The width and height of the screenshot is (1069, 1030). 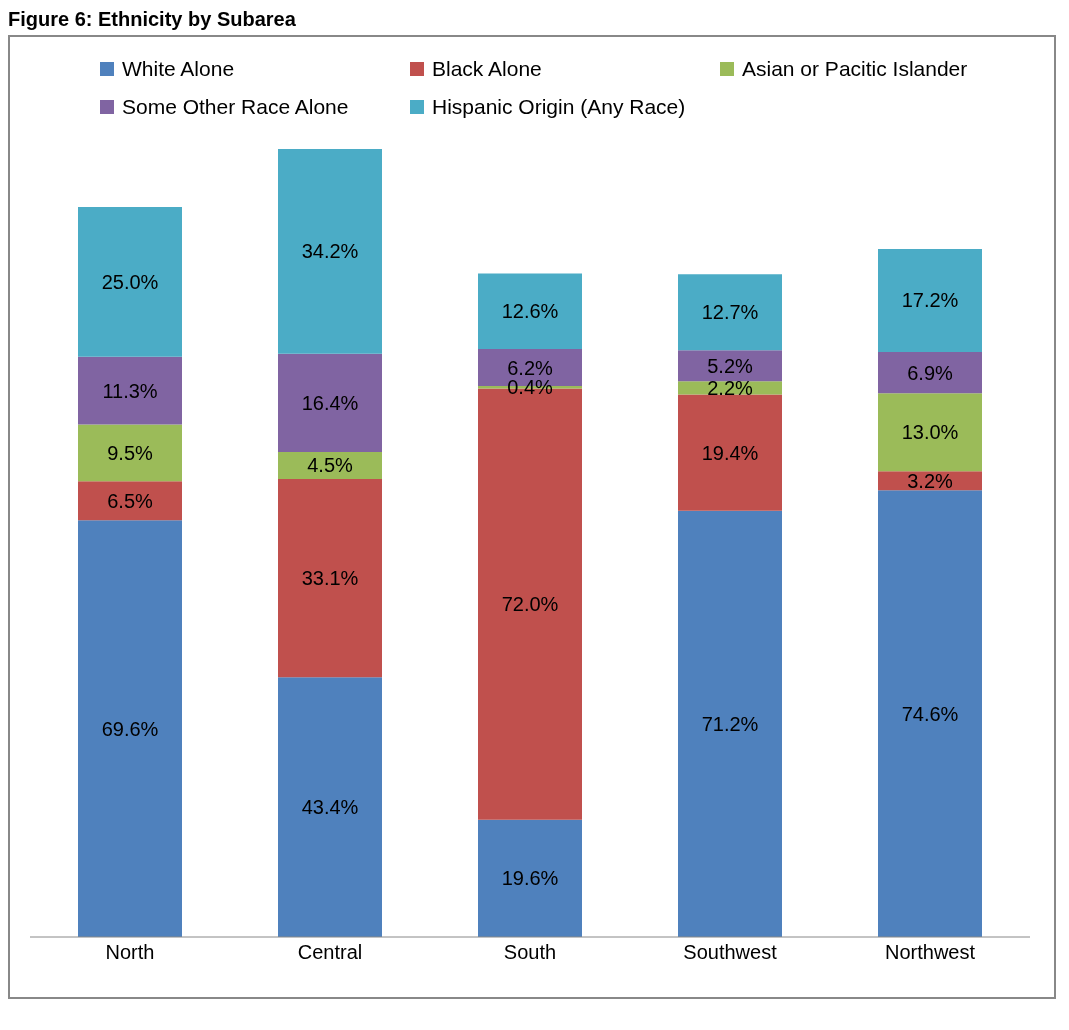 I want to click on data-label: 43.4%, so click(x=330, y=807).